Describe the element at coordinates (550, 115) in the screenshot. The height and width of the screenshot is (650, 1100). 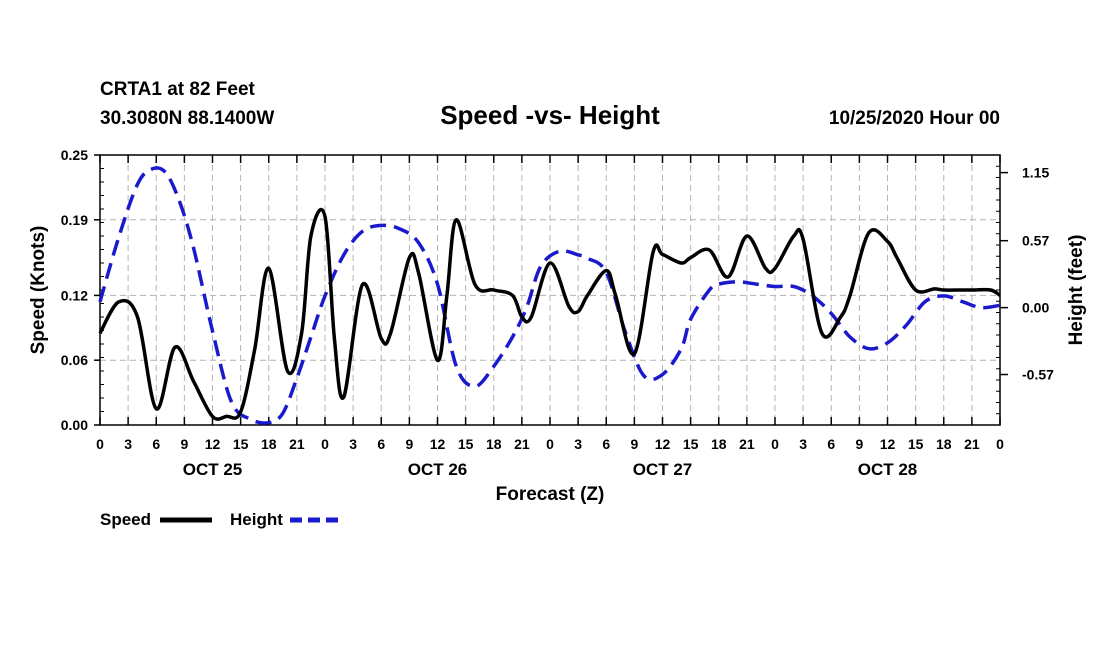
I see `chart-title: Speed -vs- Height` at that location.